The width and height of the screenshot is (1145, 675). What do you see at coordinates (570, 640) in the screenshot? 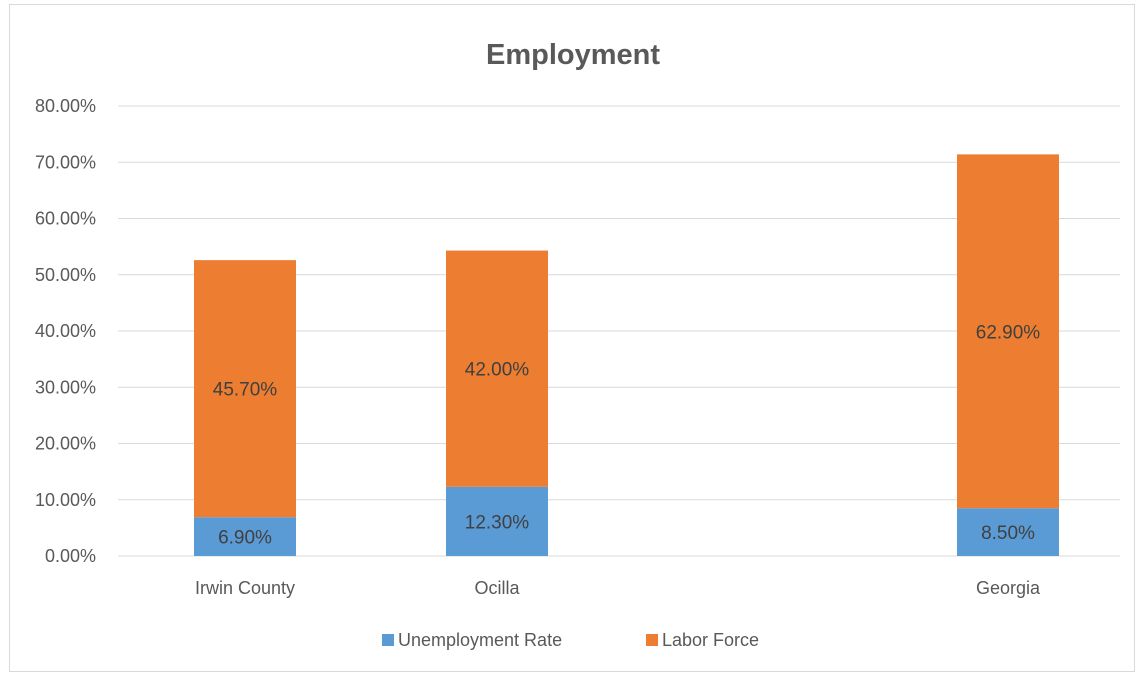
I see `legend: Unemployment Rate Labor Force` at bounding box center [570, 640].